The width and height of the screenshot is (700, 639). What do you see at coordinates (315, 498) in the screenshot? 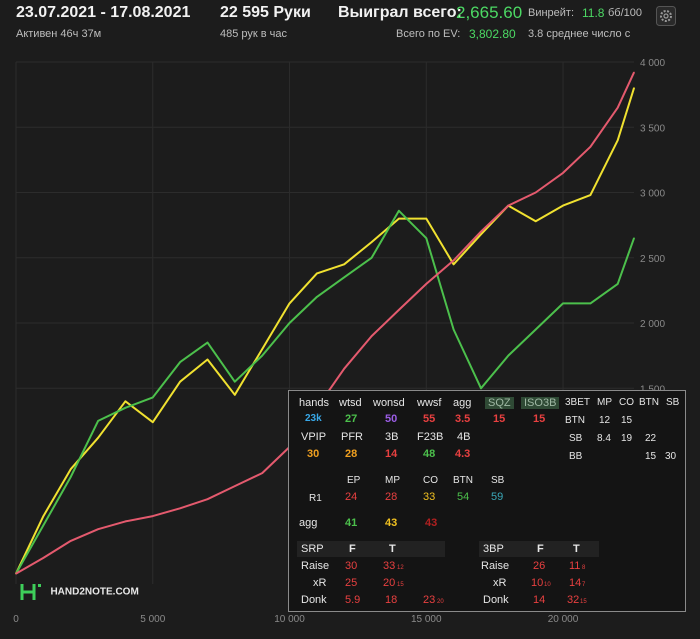
I see `r1-label: R1` at bounding box center [315, 498].